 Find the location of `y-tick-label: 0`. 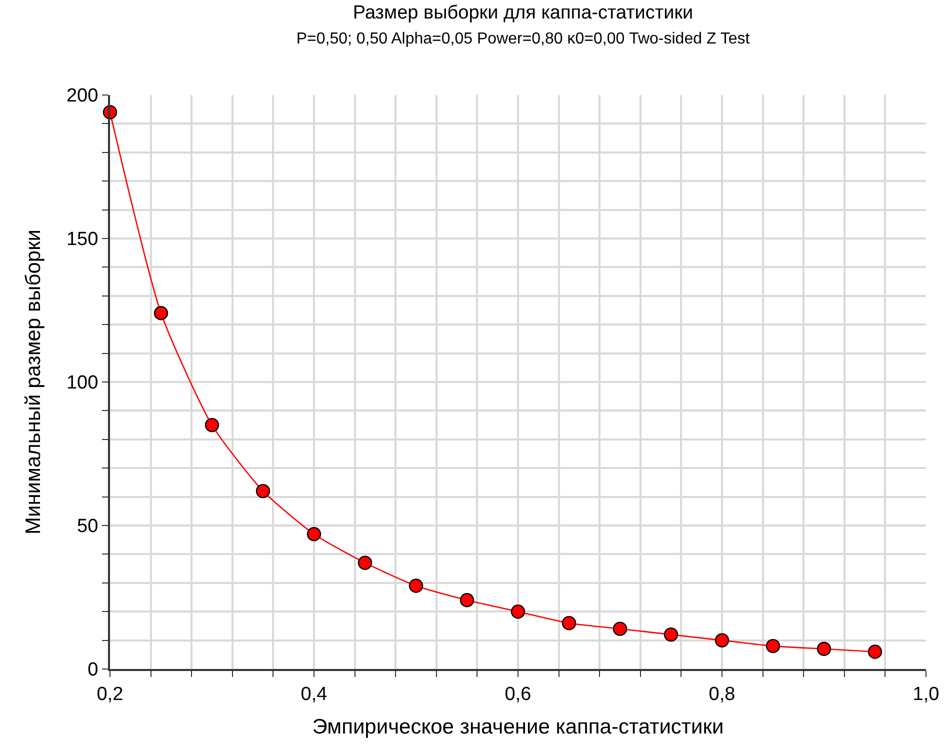

y-tick-label: 0 is located at coordinates (93, 670).